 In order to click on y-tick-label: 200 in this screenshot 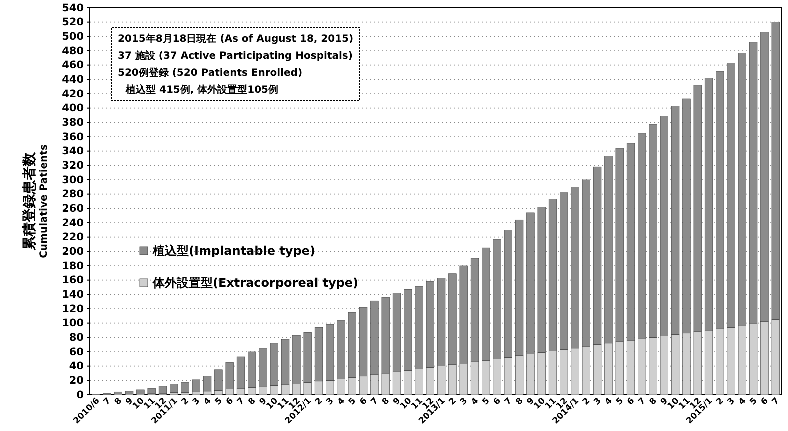, I will do `click(73, 252)`.